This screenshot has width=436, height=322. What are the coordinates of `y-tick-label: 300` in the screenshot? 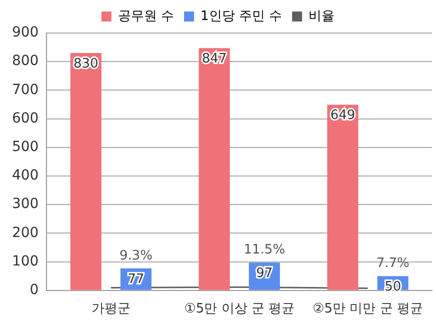 It's located at (25, 204).